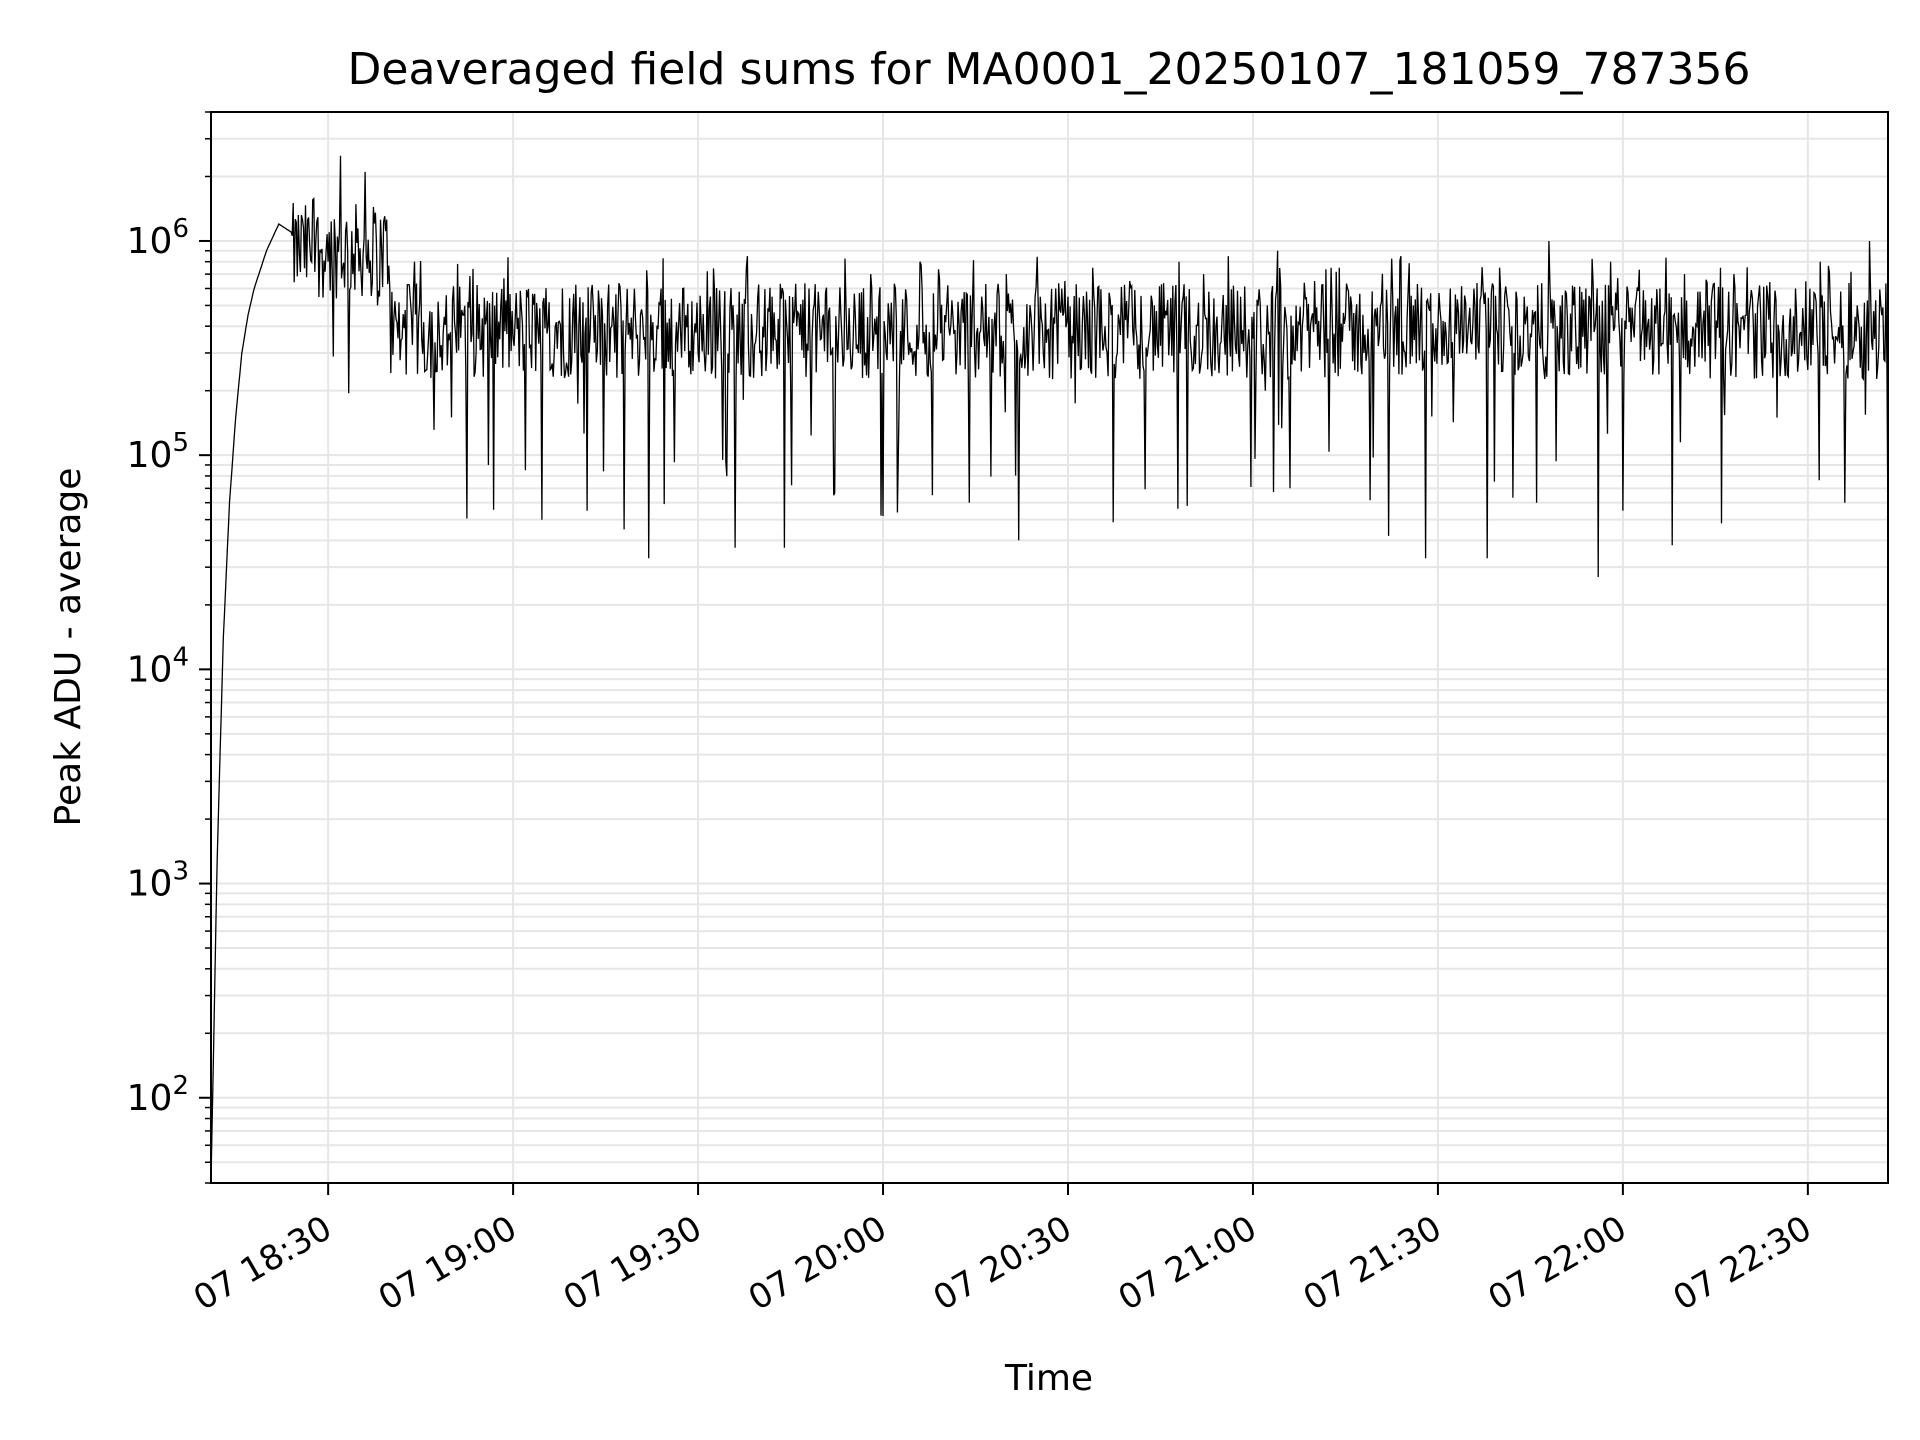 The width and height of the screenshot is (1920, 1440). I want to click on x-tick-label: 07 18:30, so click(263, 1263).